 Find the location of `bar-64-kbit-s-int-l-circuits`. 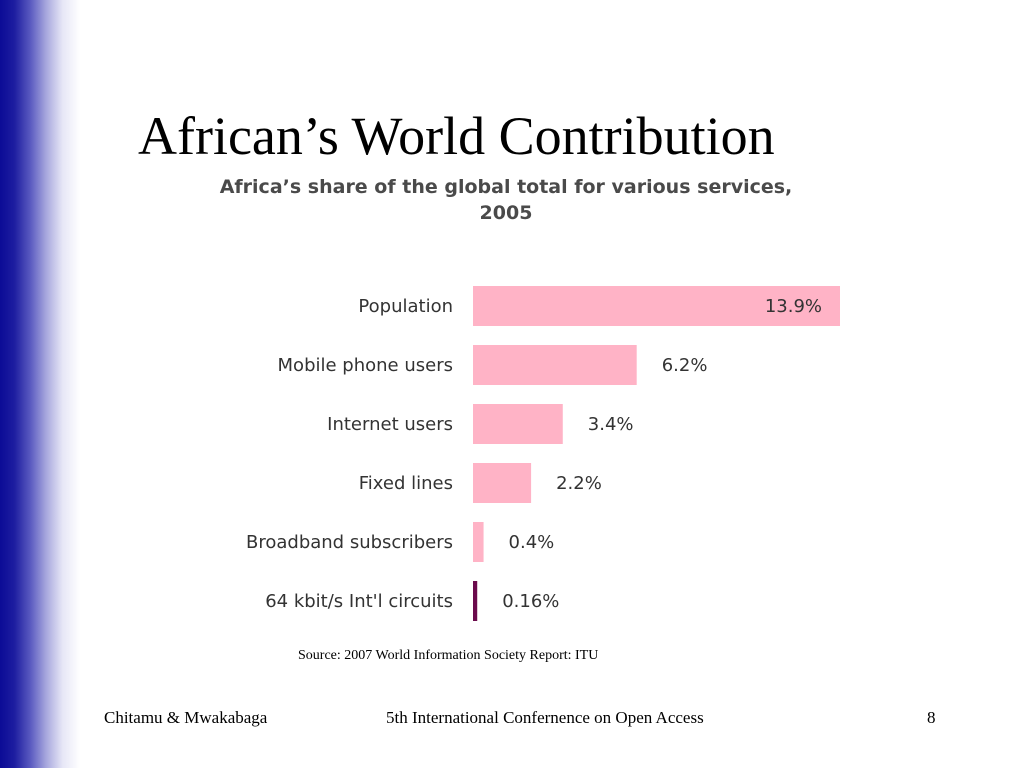

bar-64-kbit-s-int-l-circuits is located at coordinates (475, 601).